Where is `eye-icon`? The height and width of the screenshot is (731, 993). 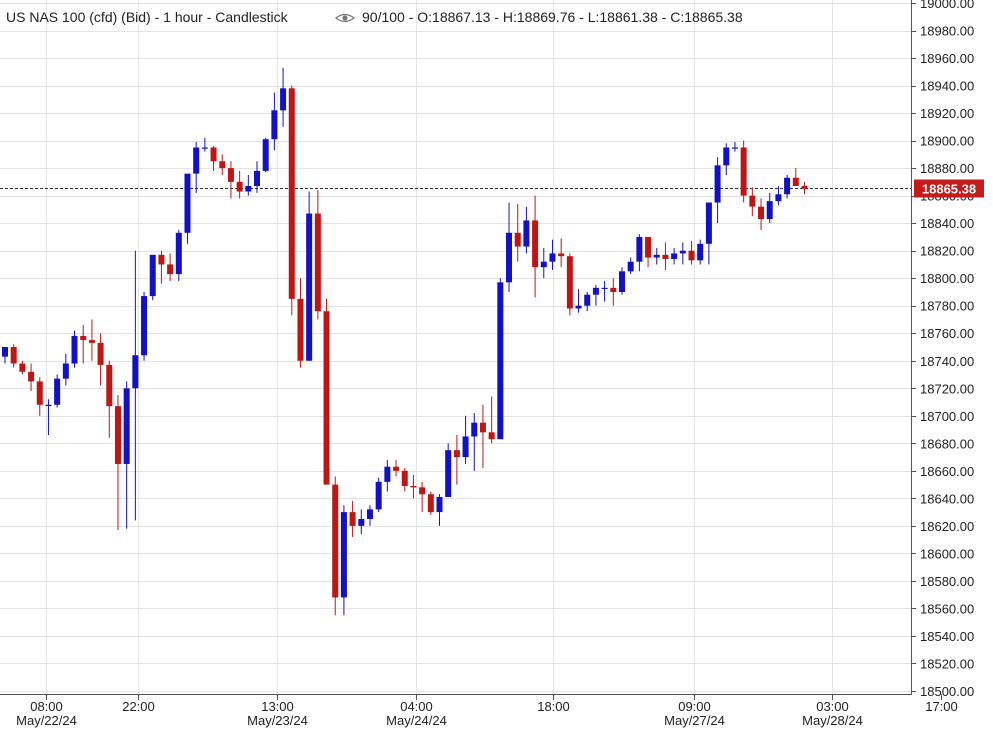
eye-icon is located at coordinates (345, 18).